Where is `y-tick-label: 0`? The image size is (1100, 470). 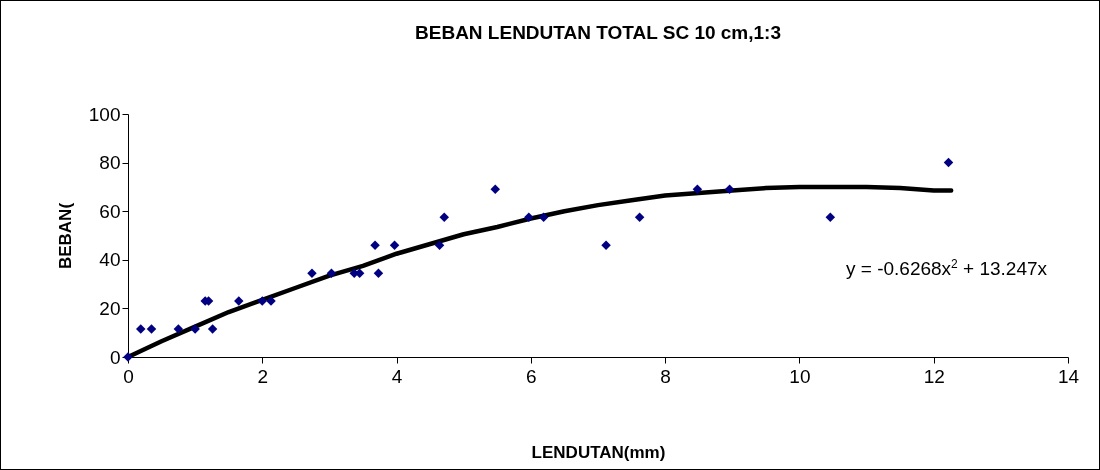
y-tick-label: 0 is located at coordinates (115, 357).